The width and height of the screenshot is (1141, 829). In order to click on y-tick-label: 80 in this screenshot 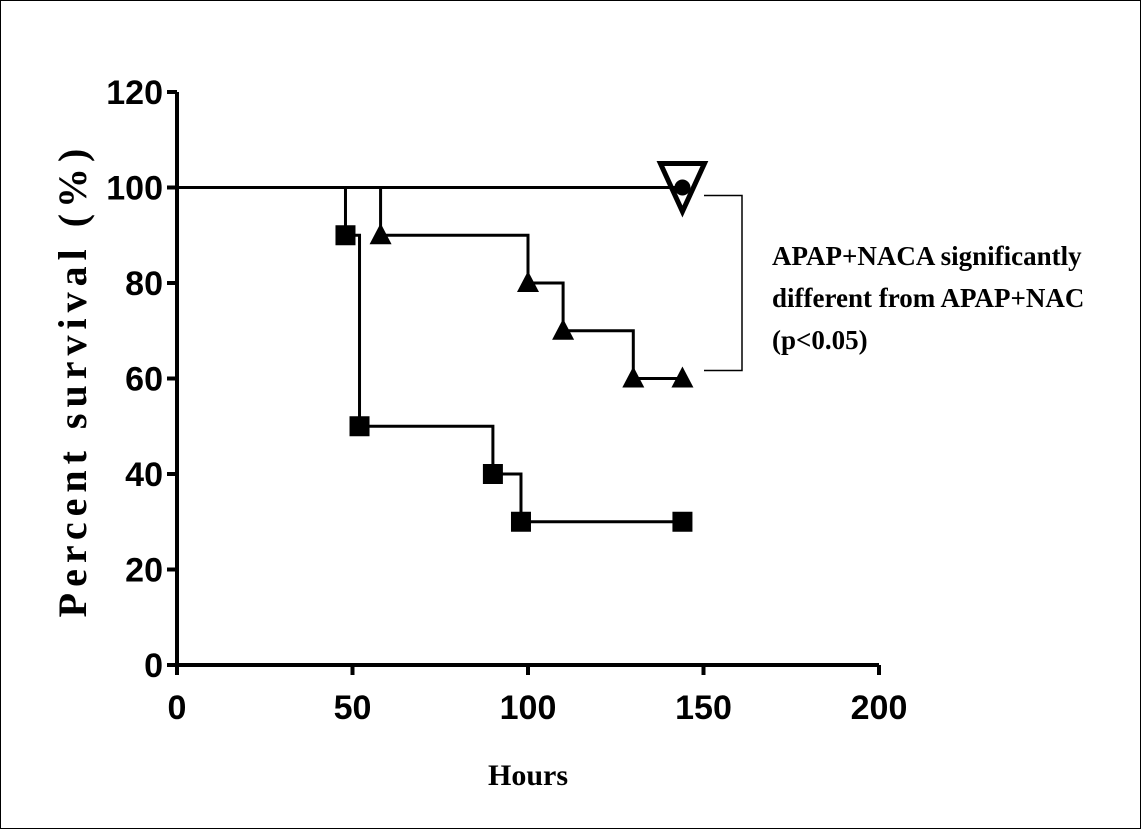, I will do `click(144, 284)`.